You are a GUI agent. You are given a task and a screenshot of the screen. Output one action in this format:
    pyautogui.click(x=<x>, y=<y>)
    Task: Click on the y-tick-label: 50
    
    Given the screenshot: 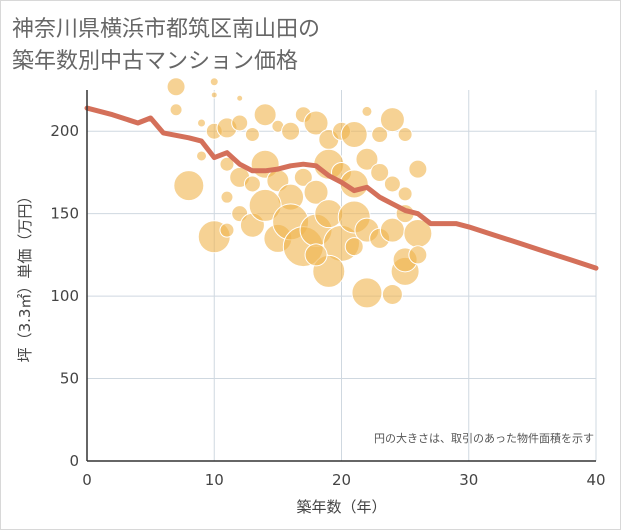 What is the action you would take?
    pyautogui.click(x=69, y=379)
    